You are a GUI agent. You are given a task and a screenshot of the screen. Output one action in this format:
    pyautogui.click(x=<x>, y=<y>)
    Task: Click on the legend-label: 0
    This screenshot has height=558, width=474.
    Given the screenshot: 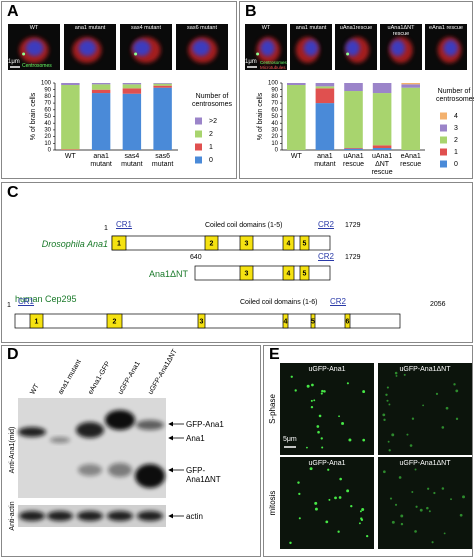 What is the action you would take?
    pyautogui.click(x=211, y=160)
    